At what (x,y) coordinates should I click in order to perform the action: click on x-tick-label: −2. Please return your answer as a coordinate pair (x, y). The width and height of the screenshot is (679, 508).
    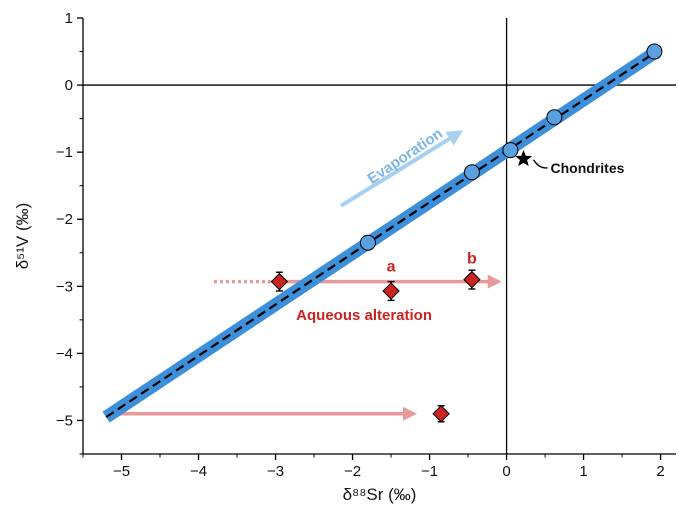
    Looking at the image, I should click on (352, 471).